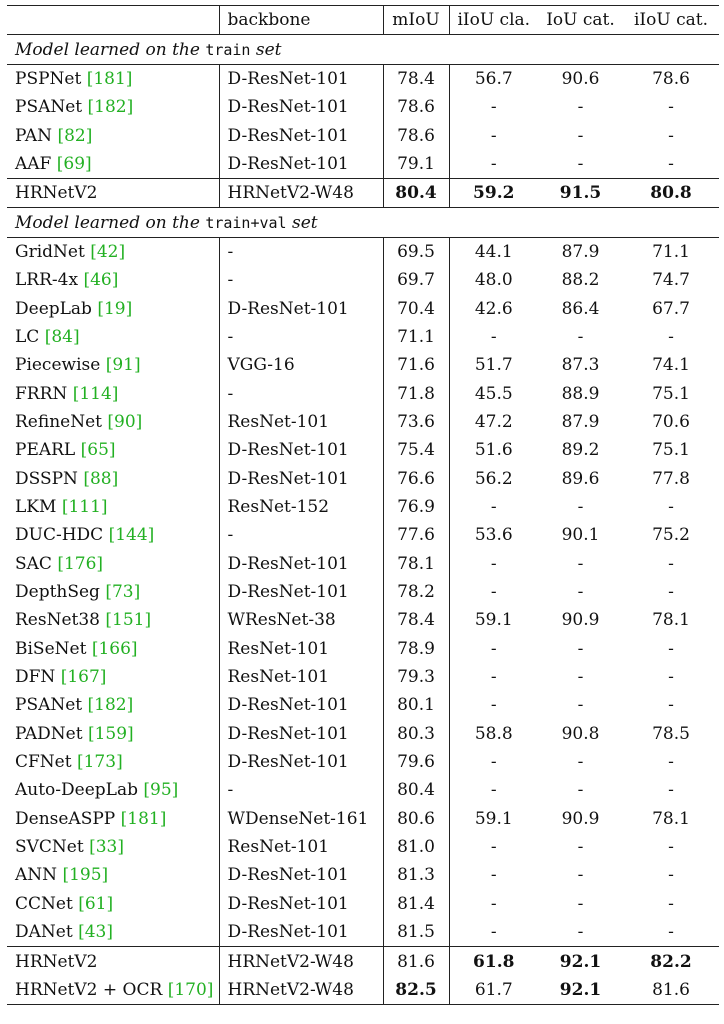  Describe the element at coordinates (301, 818) in the screenshot. I see `backbone-cell: WDenseNet-161` at that location.